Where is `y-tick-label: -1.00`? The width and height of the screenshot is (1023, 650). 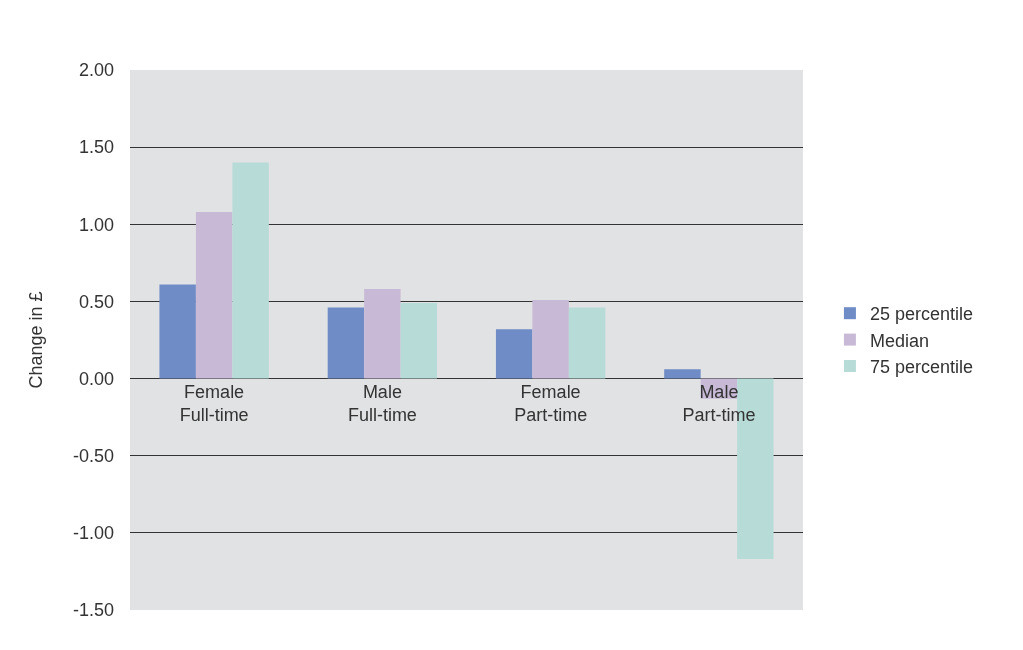 y-tick-label: -1.00 is located at coordinates (93, 533).